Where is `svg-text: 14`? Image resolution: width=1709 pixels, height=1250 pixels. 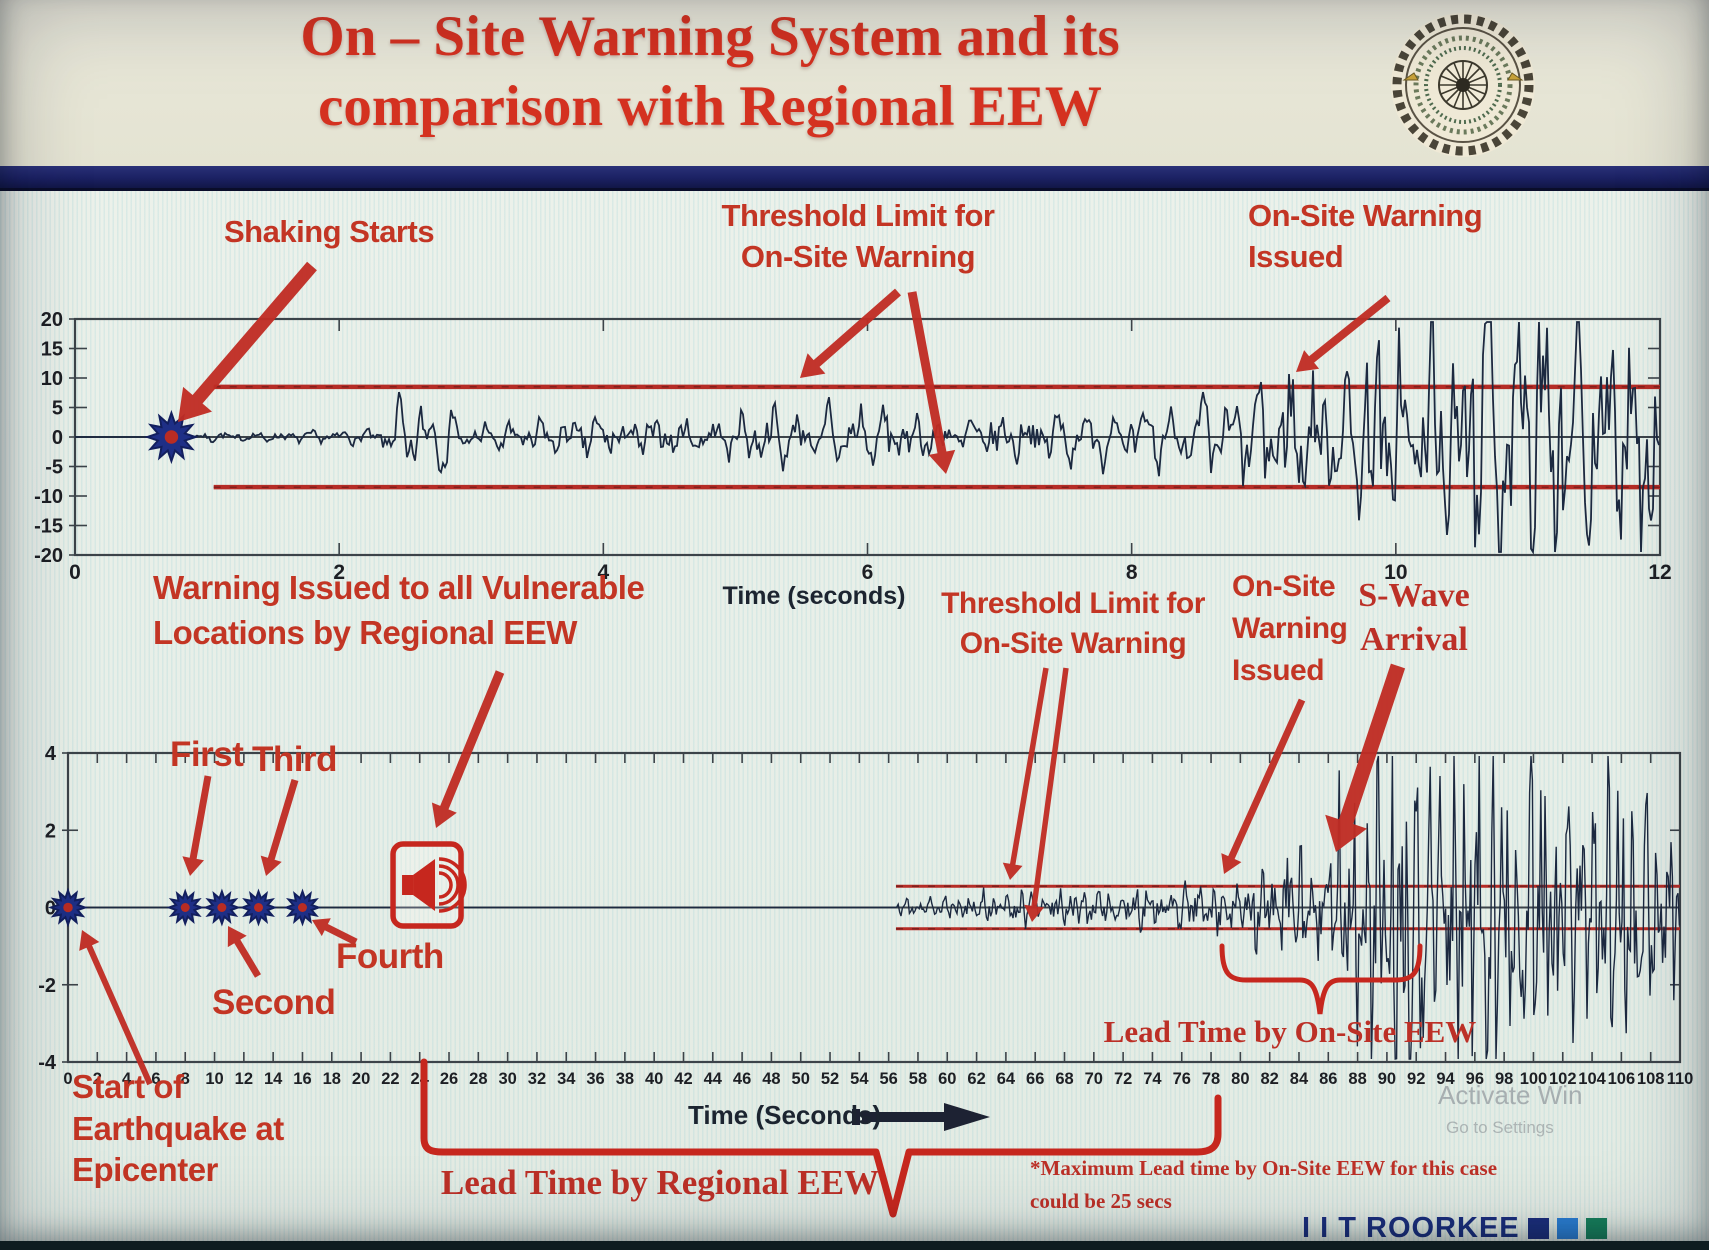 svg-text: 14 is located at coordinates (273, 1079).